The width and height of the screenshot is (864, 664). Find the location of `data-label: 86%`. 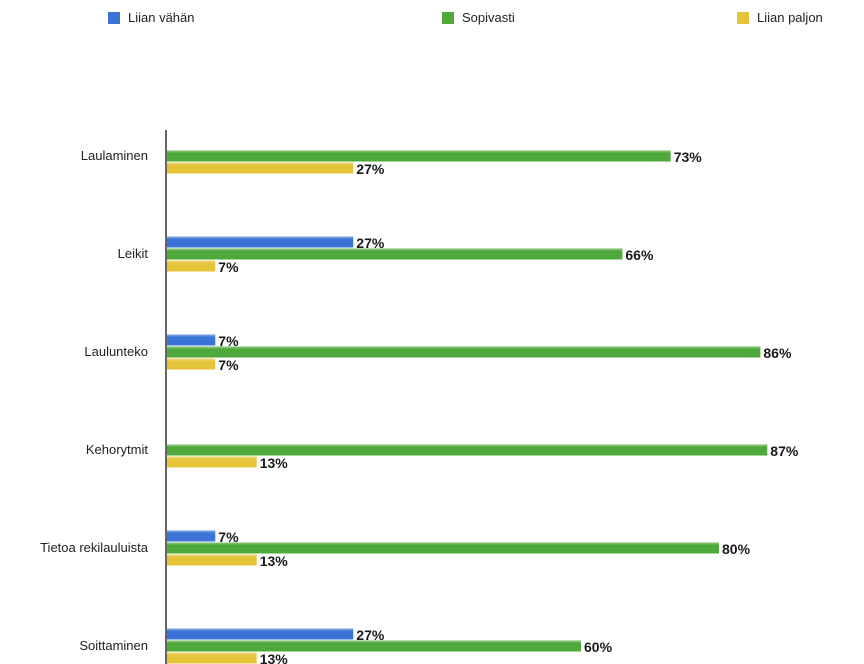

data-label: 86% is located at coordinates (777, 353).